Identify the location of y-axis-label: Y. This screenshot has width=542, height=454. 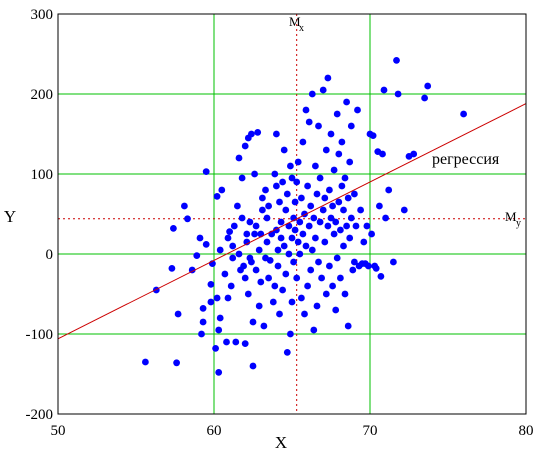
(10, 216).